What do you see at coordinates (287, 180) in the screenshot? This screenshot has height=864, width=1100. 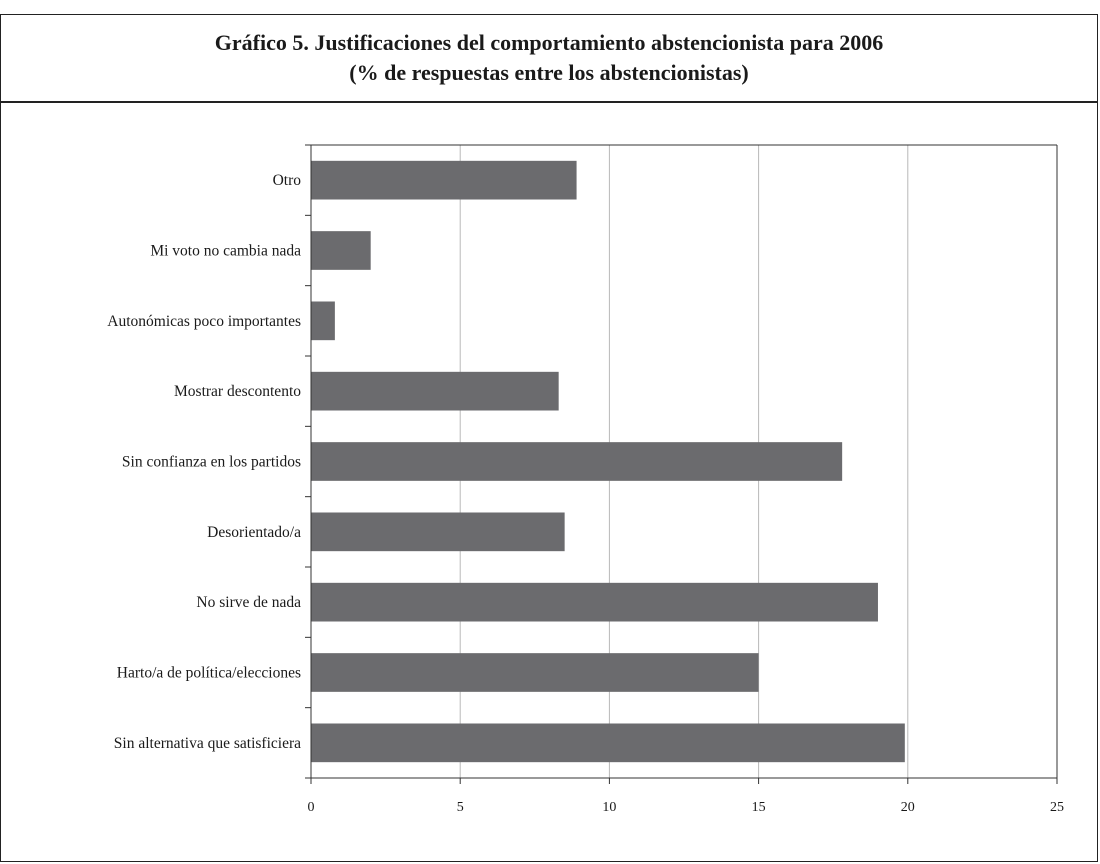 I see `category-label-0: Otro` at bounding box center [287, 180].